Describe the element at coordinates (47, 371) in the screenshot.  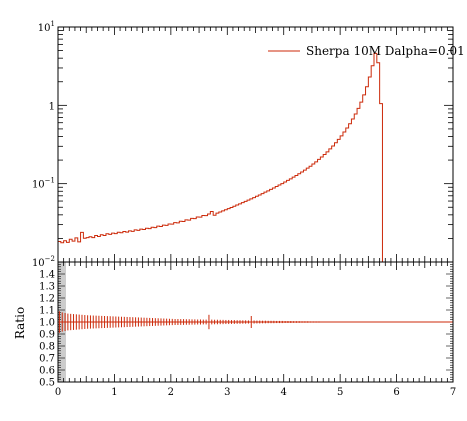
I see `ratio-y-tick-label: 0.6` at that location.